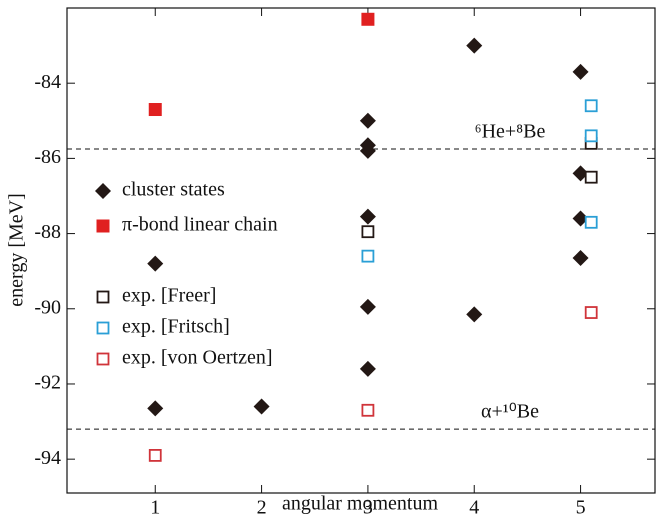 Image resolution: width=658 pixels, height=516 pixels. What do you see at coordinates (176, 327) in the screenshot?
I see `legend-label: exp. [Fritsch]` at bounding box center [176, 327].